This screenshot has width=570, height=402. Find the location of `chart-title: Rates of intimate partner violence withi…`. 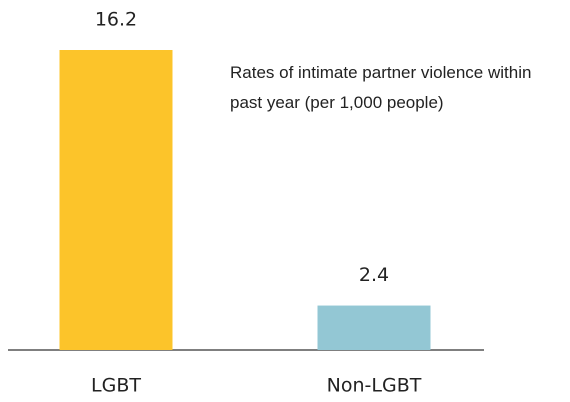

chart-title: Rates of intimate partner violence withi… is located at coordinates (381, 87).